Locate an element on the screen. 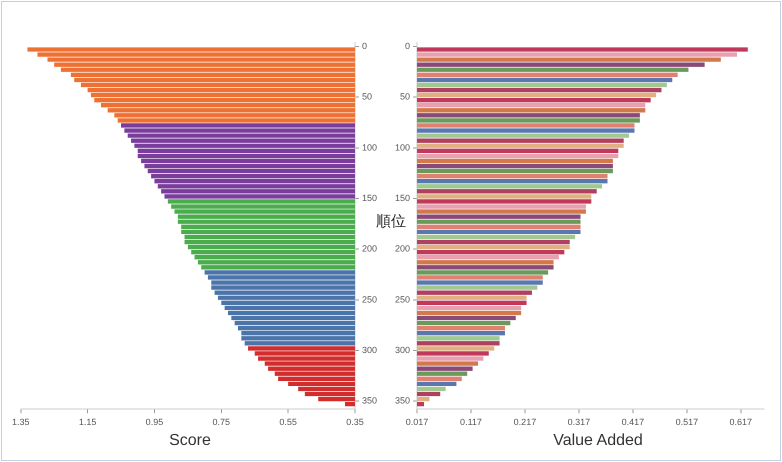 This screenshot has height=462, width=782. x-tick-label: 0.75 is located at coordinates (221, 422).